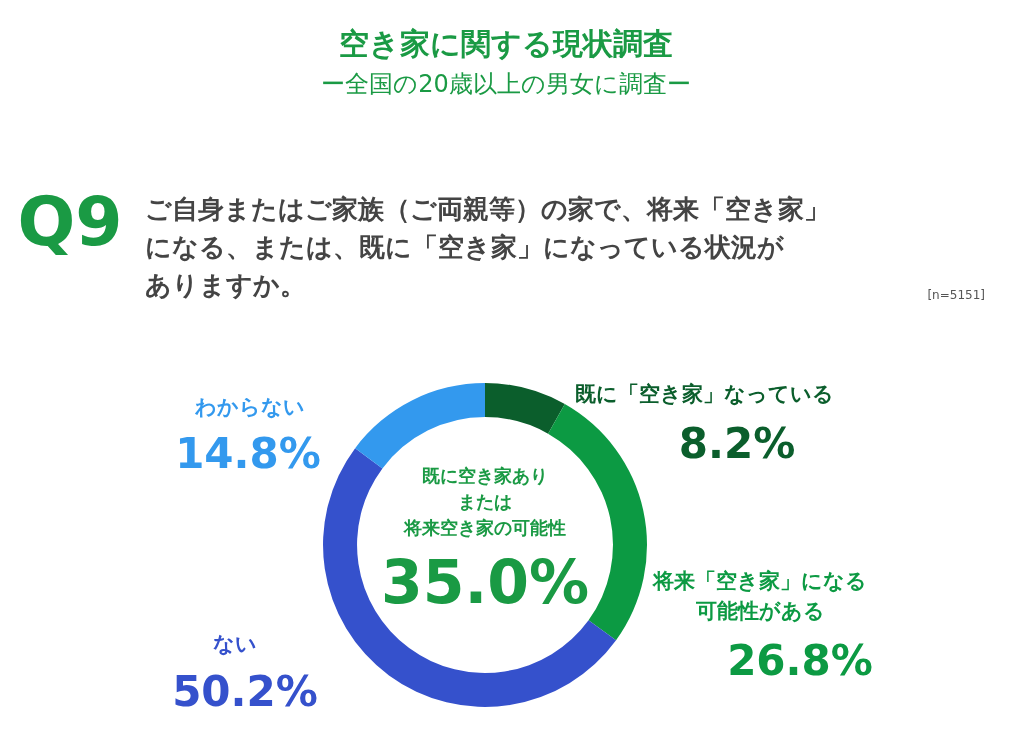  I want to click on slice-label: わからない, so click(249, 407).